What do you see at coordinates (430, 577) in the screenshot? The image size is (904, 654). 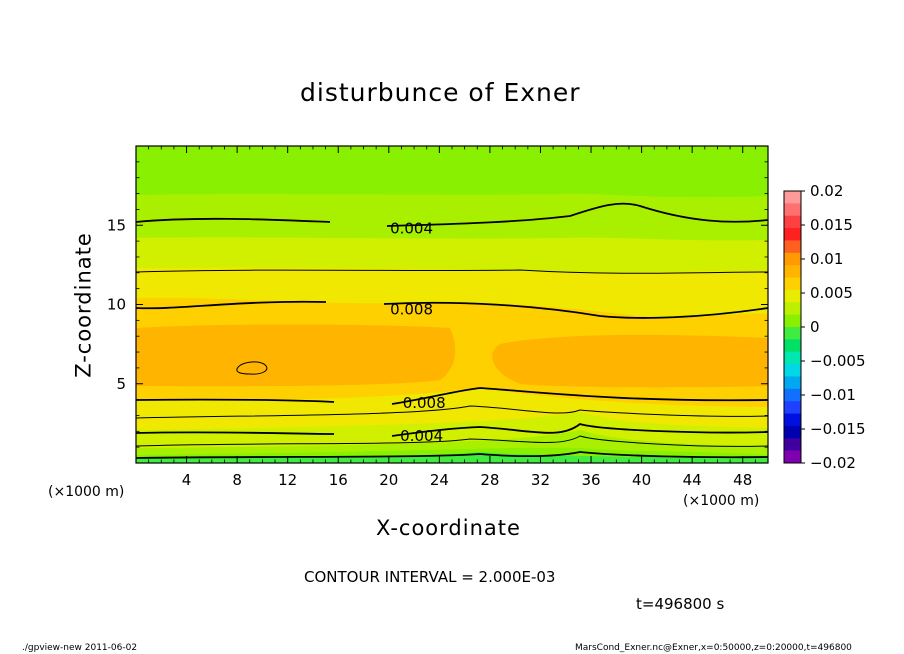 I see `contour-interval-note: CONTOUR INTERVAL = 2.000E-03` at bounding box center [430, 577].